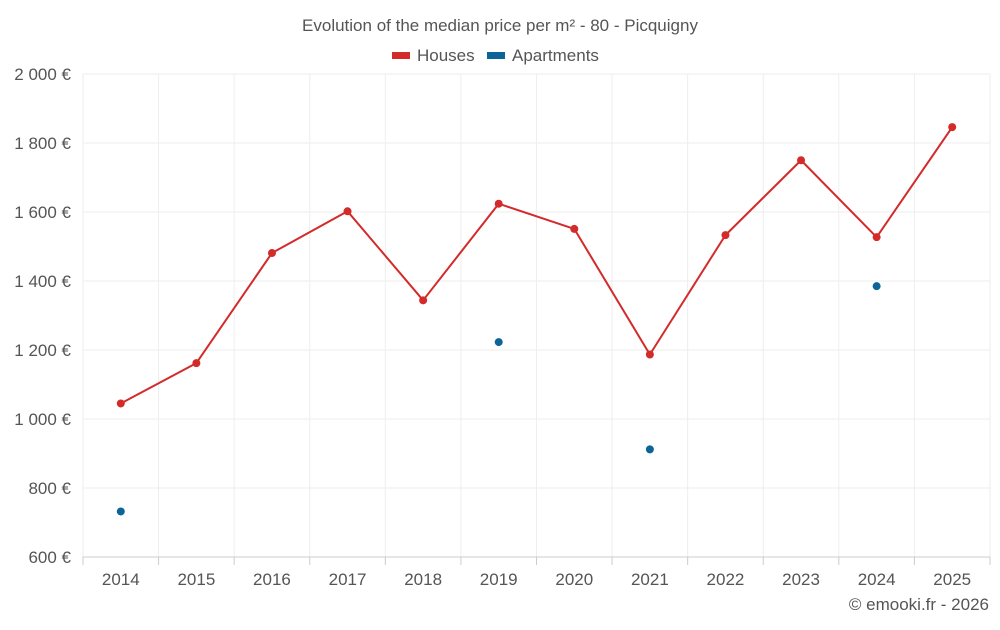 This screenshot has height=630, width=1000. Describe the element at coordinates (877, 579) in the screenshot. I see `x-tick-label: 2024` at that location.